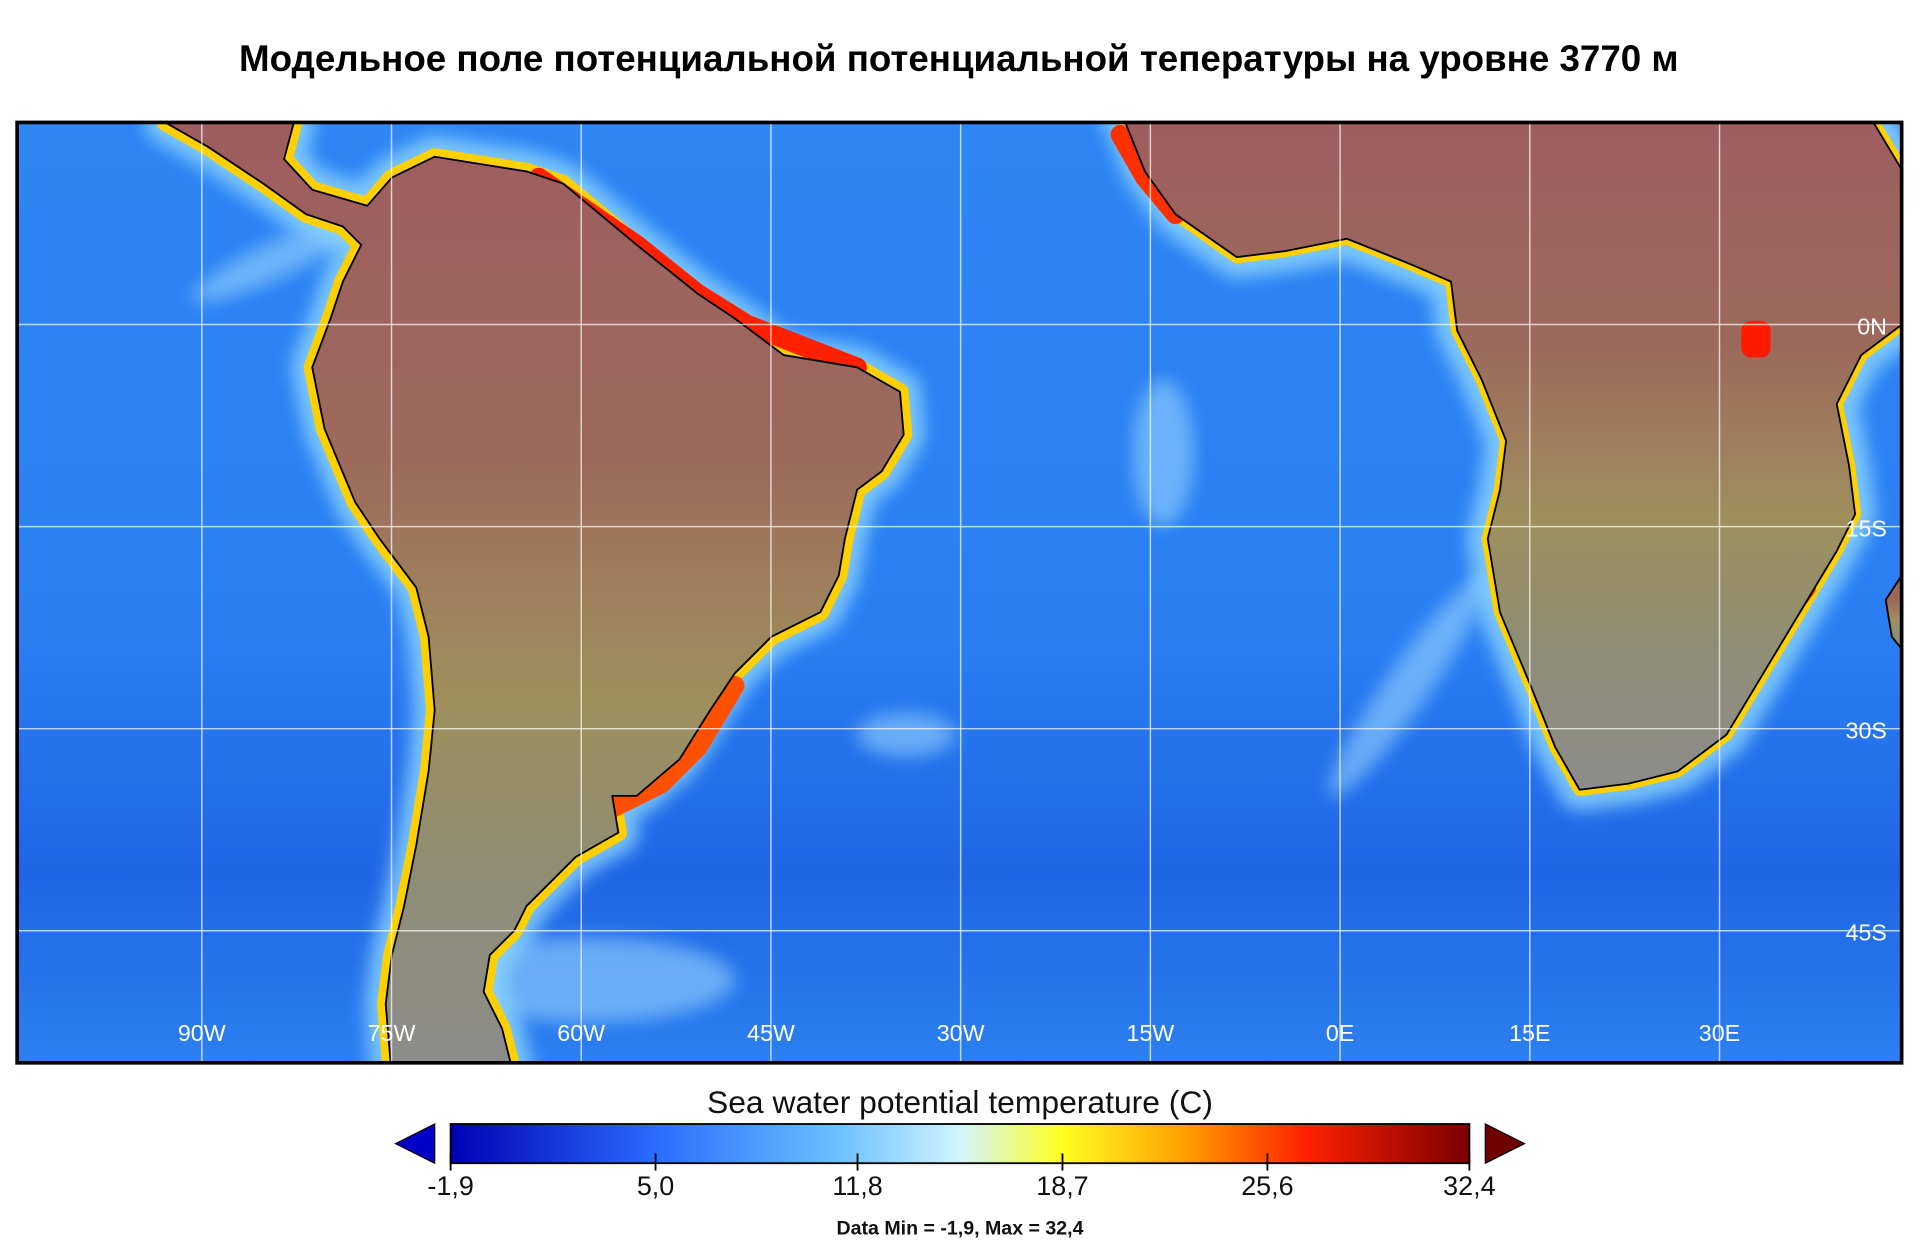 The height and width of the screenshot is (1257, 1920). I want to click on lon-label: 75W, so click(392, 1033).